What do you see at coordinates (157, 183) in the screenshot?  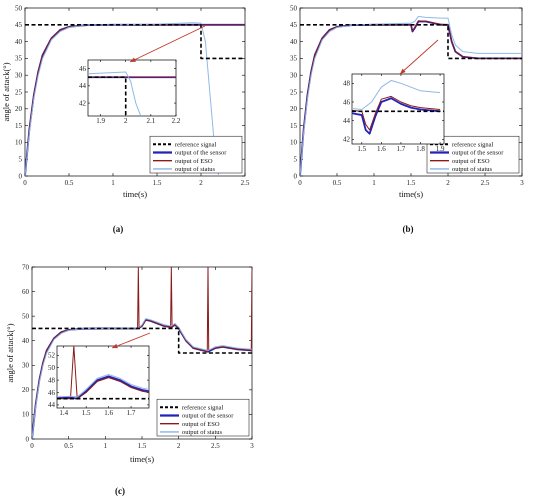 I see `chart-a-x-tick-label: 1.5` at bounding box center [157, 183].